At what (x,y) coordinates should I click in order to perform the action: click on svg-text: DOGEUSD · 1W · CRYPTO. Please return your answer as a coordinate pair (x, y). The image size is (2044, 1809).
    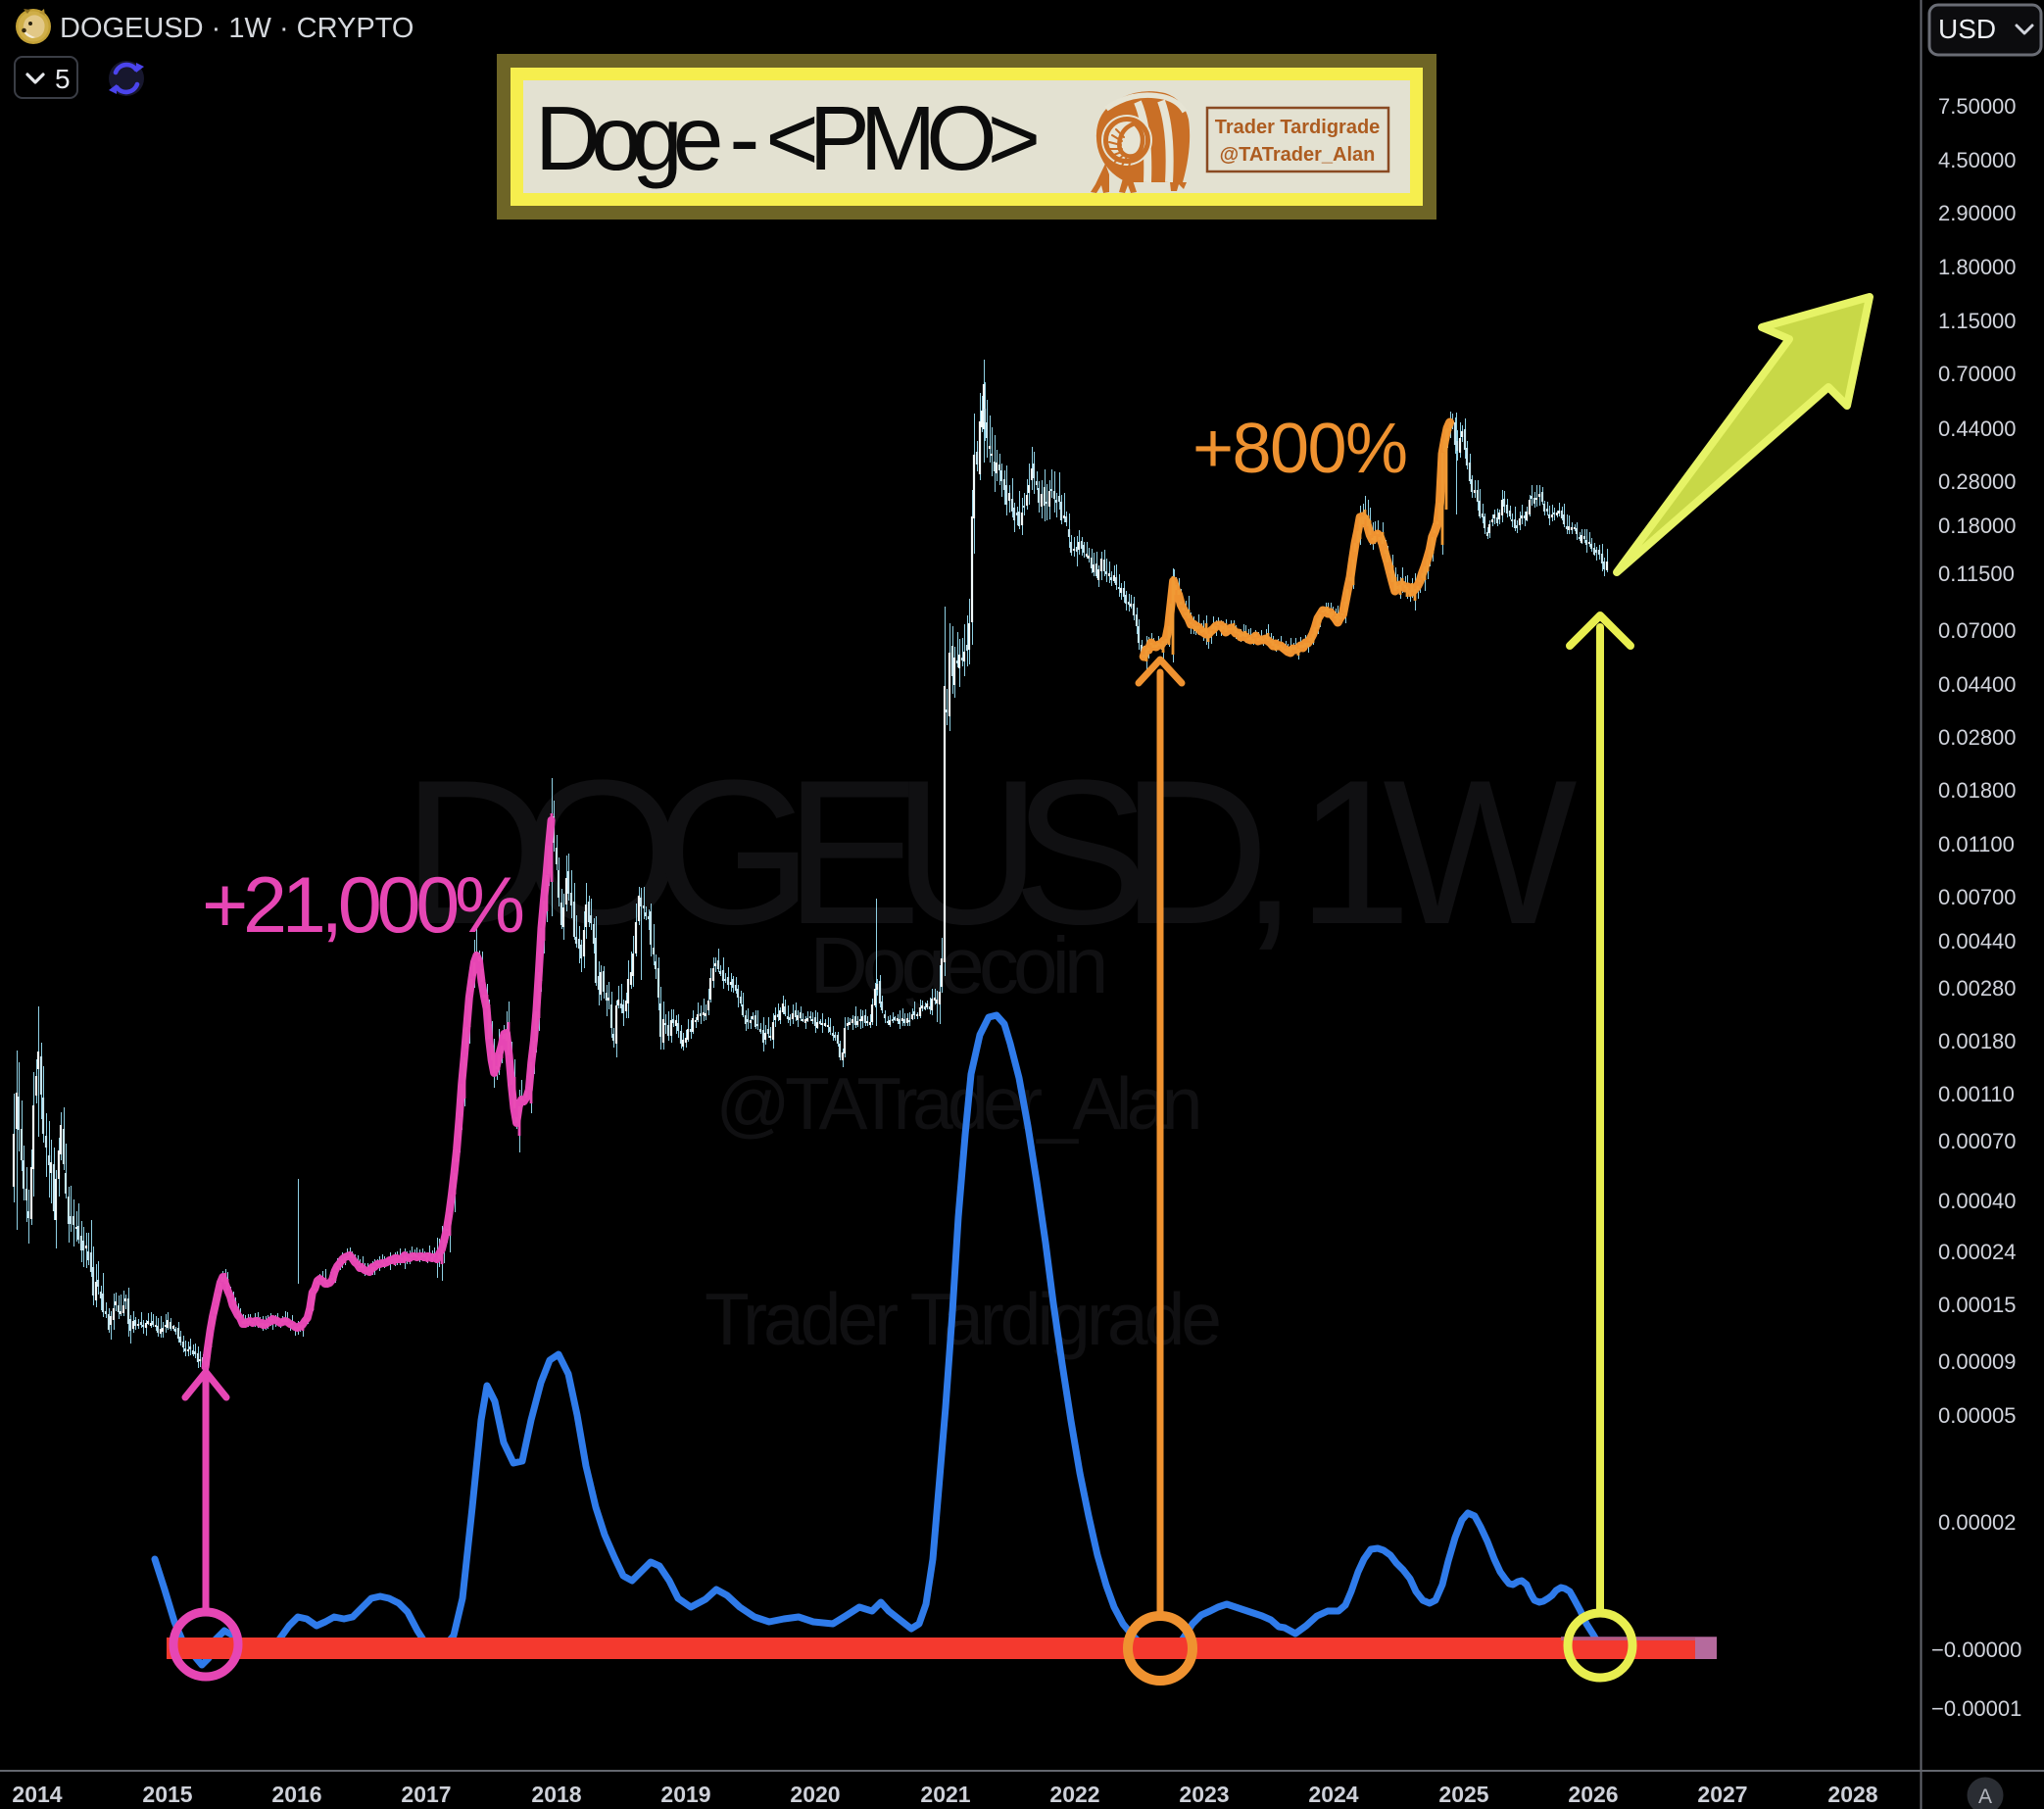
    Looking at the image, I should click on (237, 28).